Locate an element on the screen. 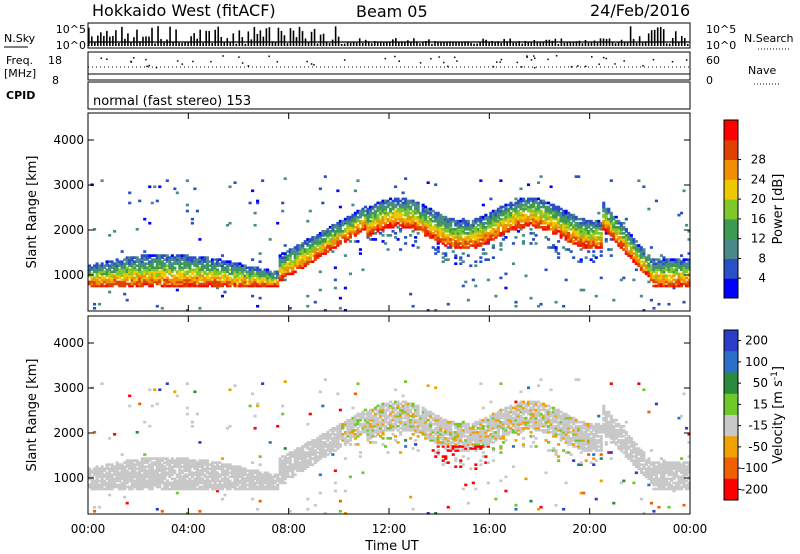 This screenshot has width=800, height=554. power-colorbar-label: 28 is located at coordinates (758, 160).